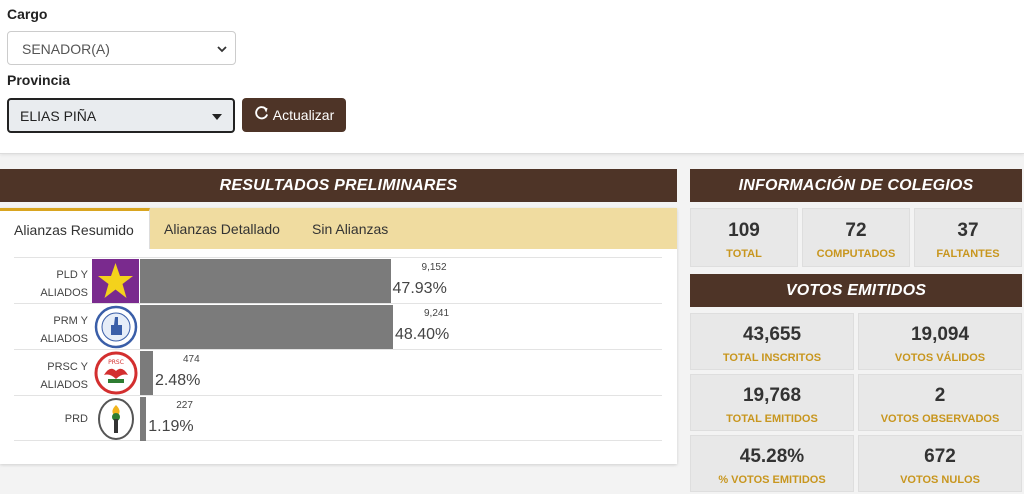 The height and width of the screenshot is (494, 1024). I want to click on stat-card-votos-validos: 19,094 VOTOS VÁLIDOS, so click(940, 341).